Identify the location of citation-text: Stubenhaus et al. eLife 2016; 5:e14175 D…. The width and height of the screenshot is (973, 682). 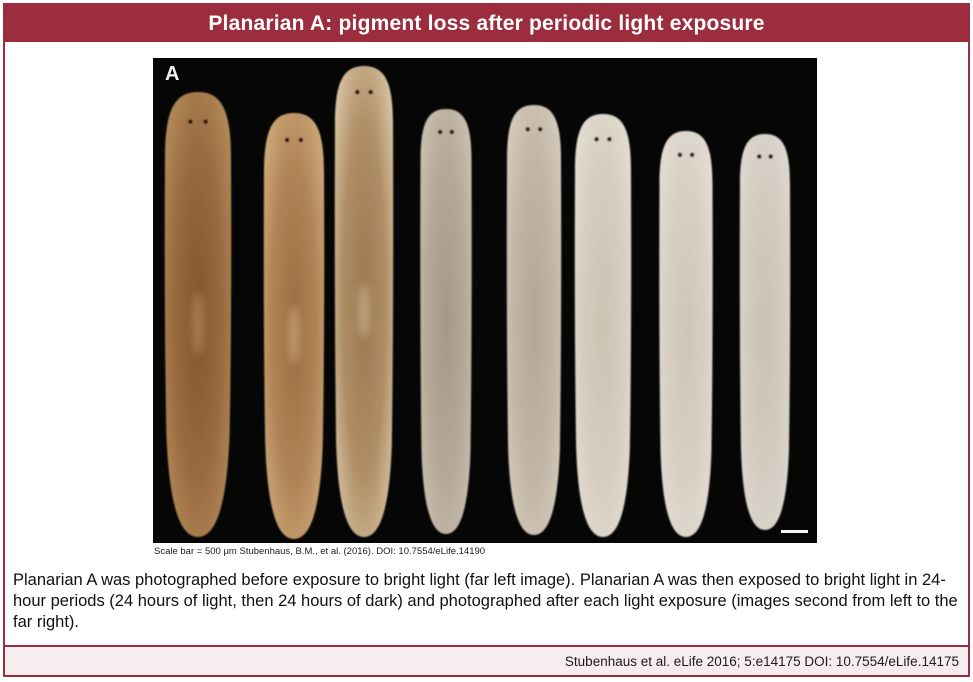
(761, 661).